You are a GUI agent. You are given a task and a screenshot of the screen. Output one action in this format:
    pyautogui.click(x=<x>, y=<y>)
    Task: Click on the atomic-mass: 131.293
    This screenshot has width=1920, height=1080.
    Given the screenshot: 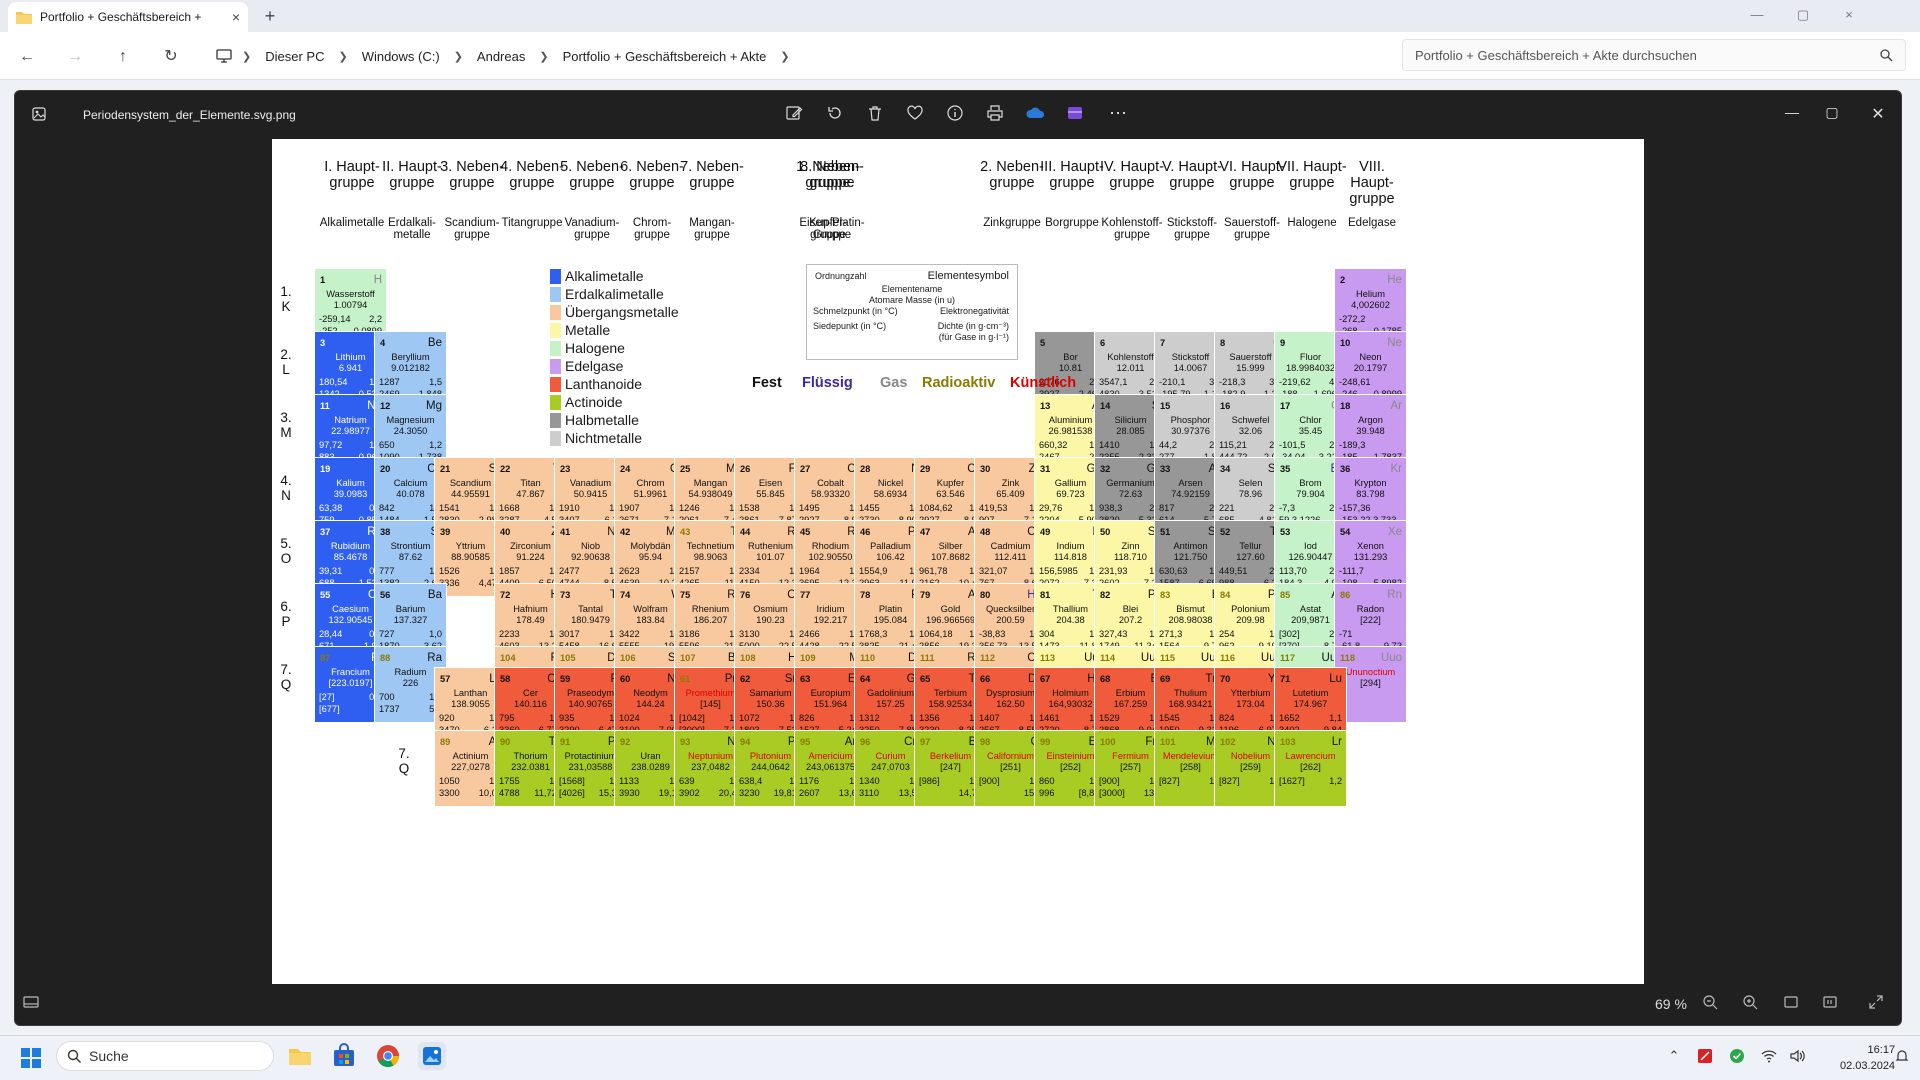 What is the action you would take?
    pyautogui.click(x=1370, y=557)
    